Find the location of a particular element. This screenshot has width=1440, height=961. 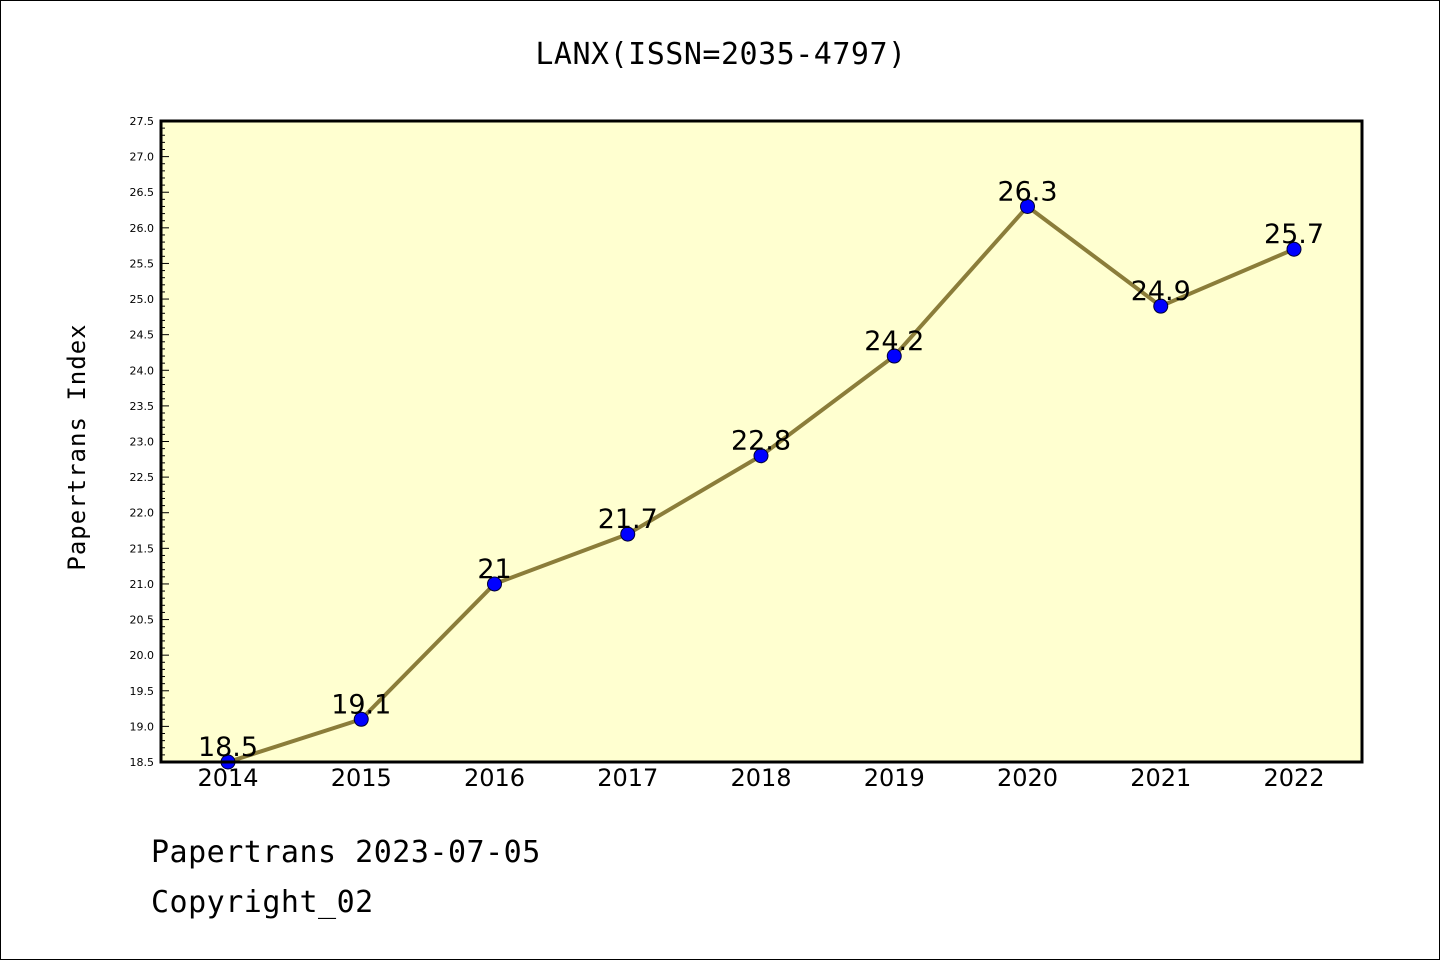

y-tick-label: 22.5 is located at coordinates (142, 477).